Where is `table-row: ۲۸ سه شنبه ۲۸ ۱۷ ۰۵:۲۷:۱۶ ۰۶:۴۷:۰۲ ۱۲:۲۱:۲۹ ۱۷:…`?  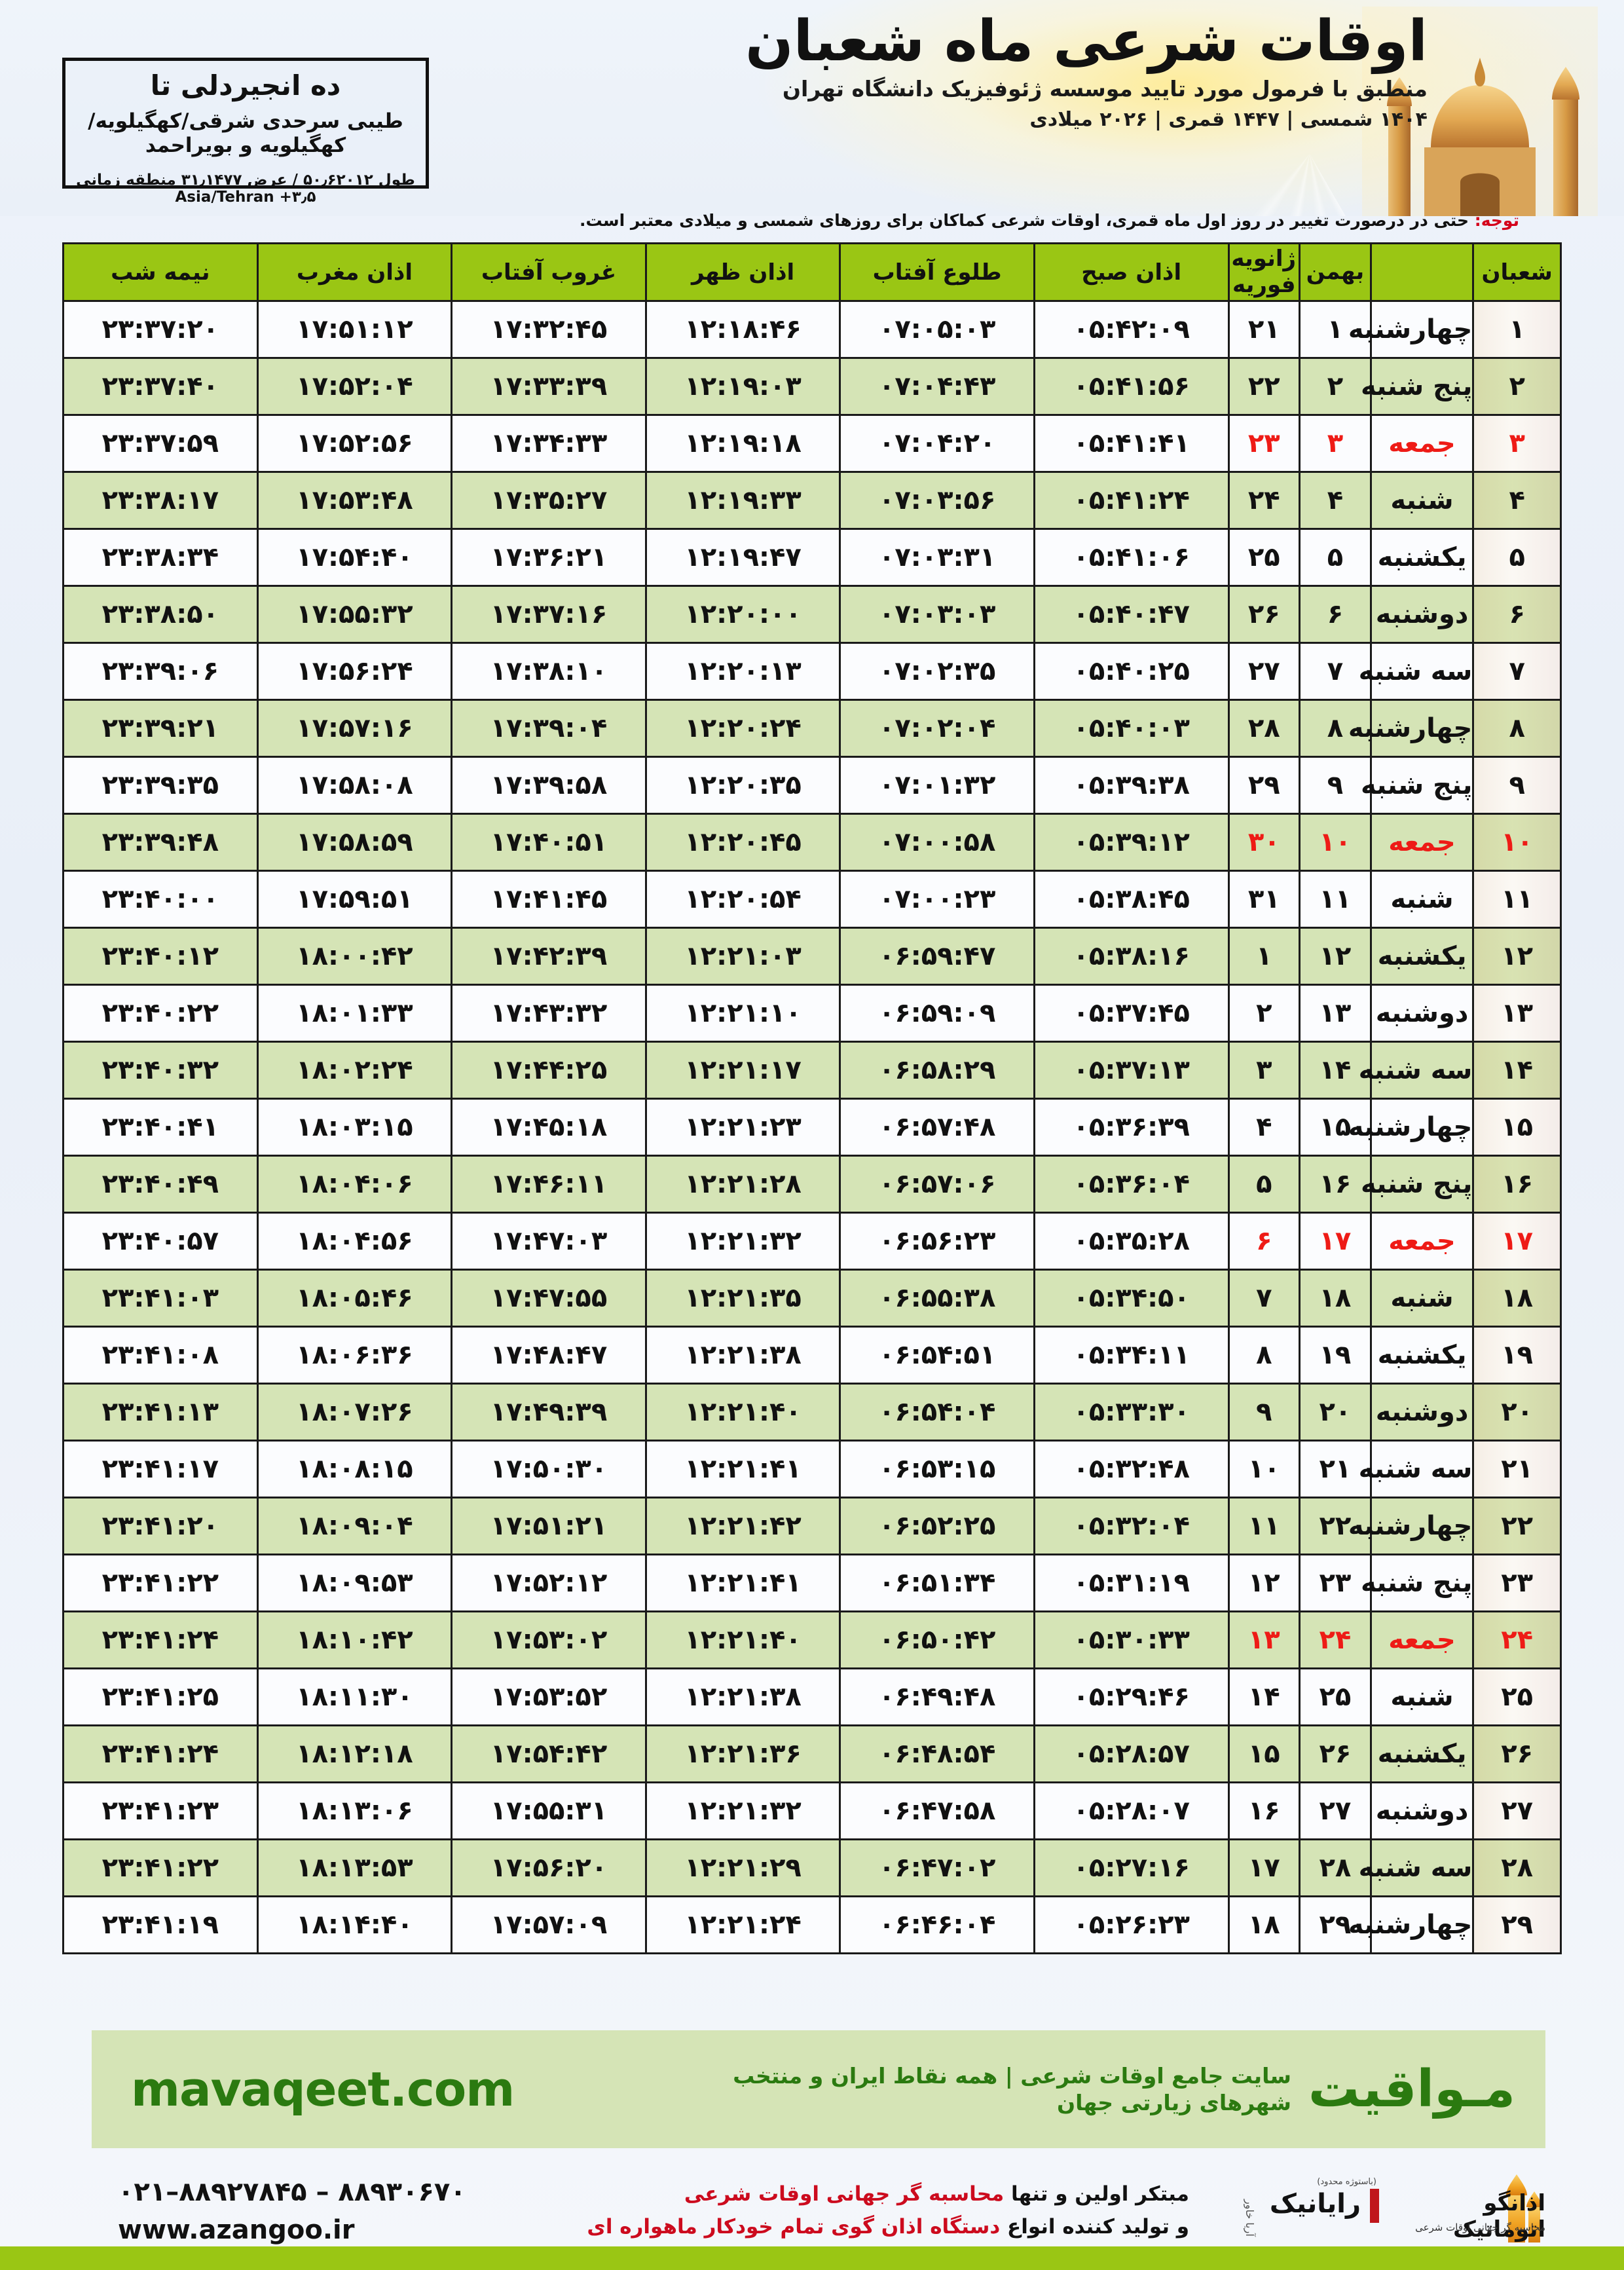 table-row: ۲۸ سه شنبه ۲۸ ۱۷ ۰۵:۲۷:۱۶ ۰۶:۴۷:۰۲ ۱۲:۲۱:۲۹ ۱۷:… is located at coordinates (812, 1867).